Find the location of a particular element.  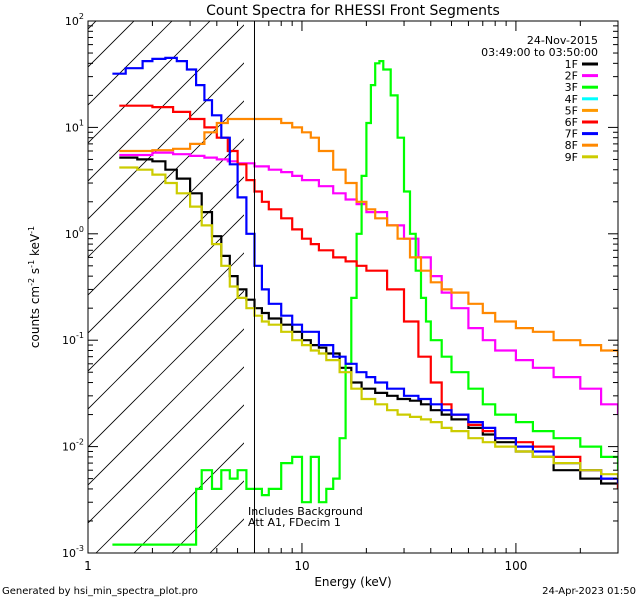

x-axis-label: Energy (keV) is located at coordinates (352, 582).